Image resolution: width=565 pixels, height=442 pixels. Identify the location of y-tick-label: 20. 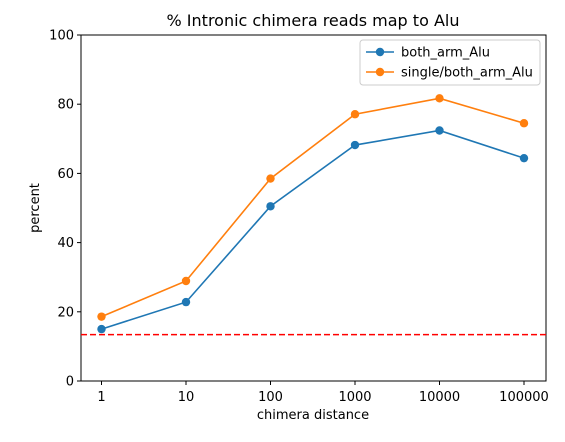
(65, 312).